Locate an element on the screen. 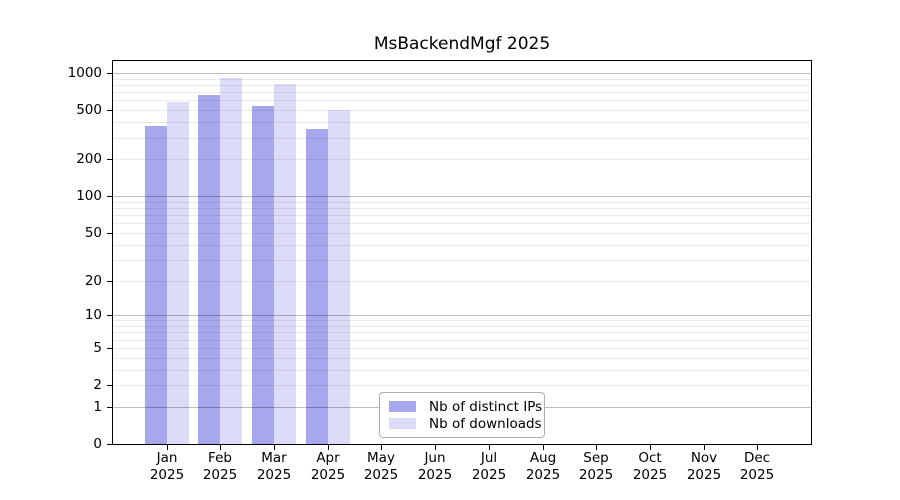  y-tick-label-10: 10 is located at coordinates (93, 315).